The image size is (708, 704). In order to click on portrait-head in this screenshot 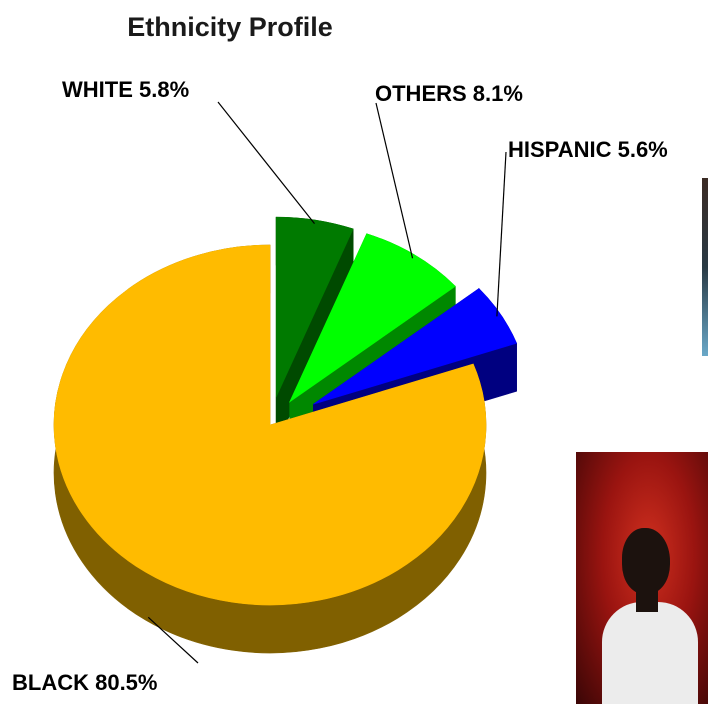, I will do `click(646, 561)`.